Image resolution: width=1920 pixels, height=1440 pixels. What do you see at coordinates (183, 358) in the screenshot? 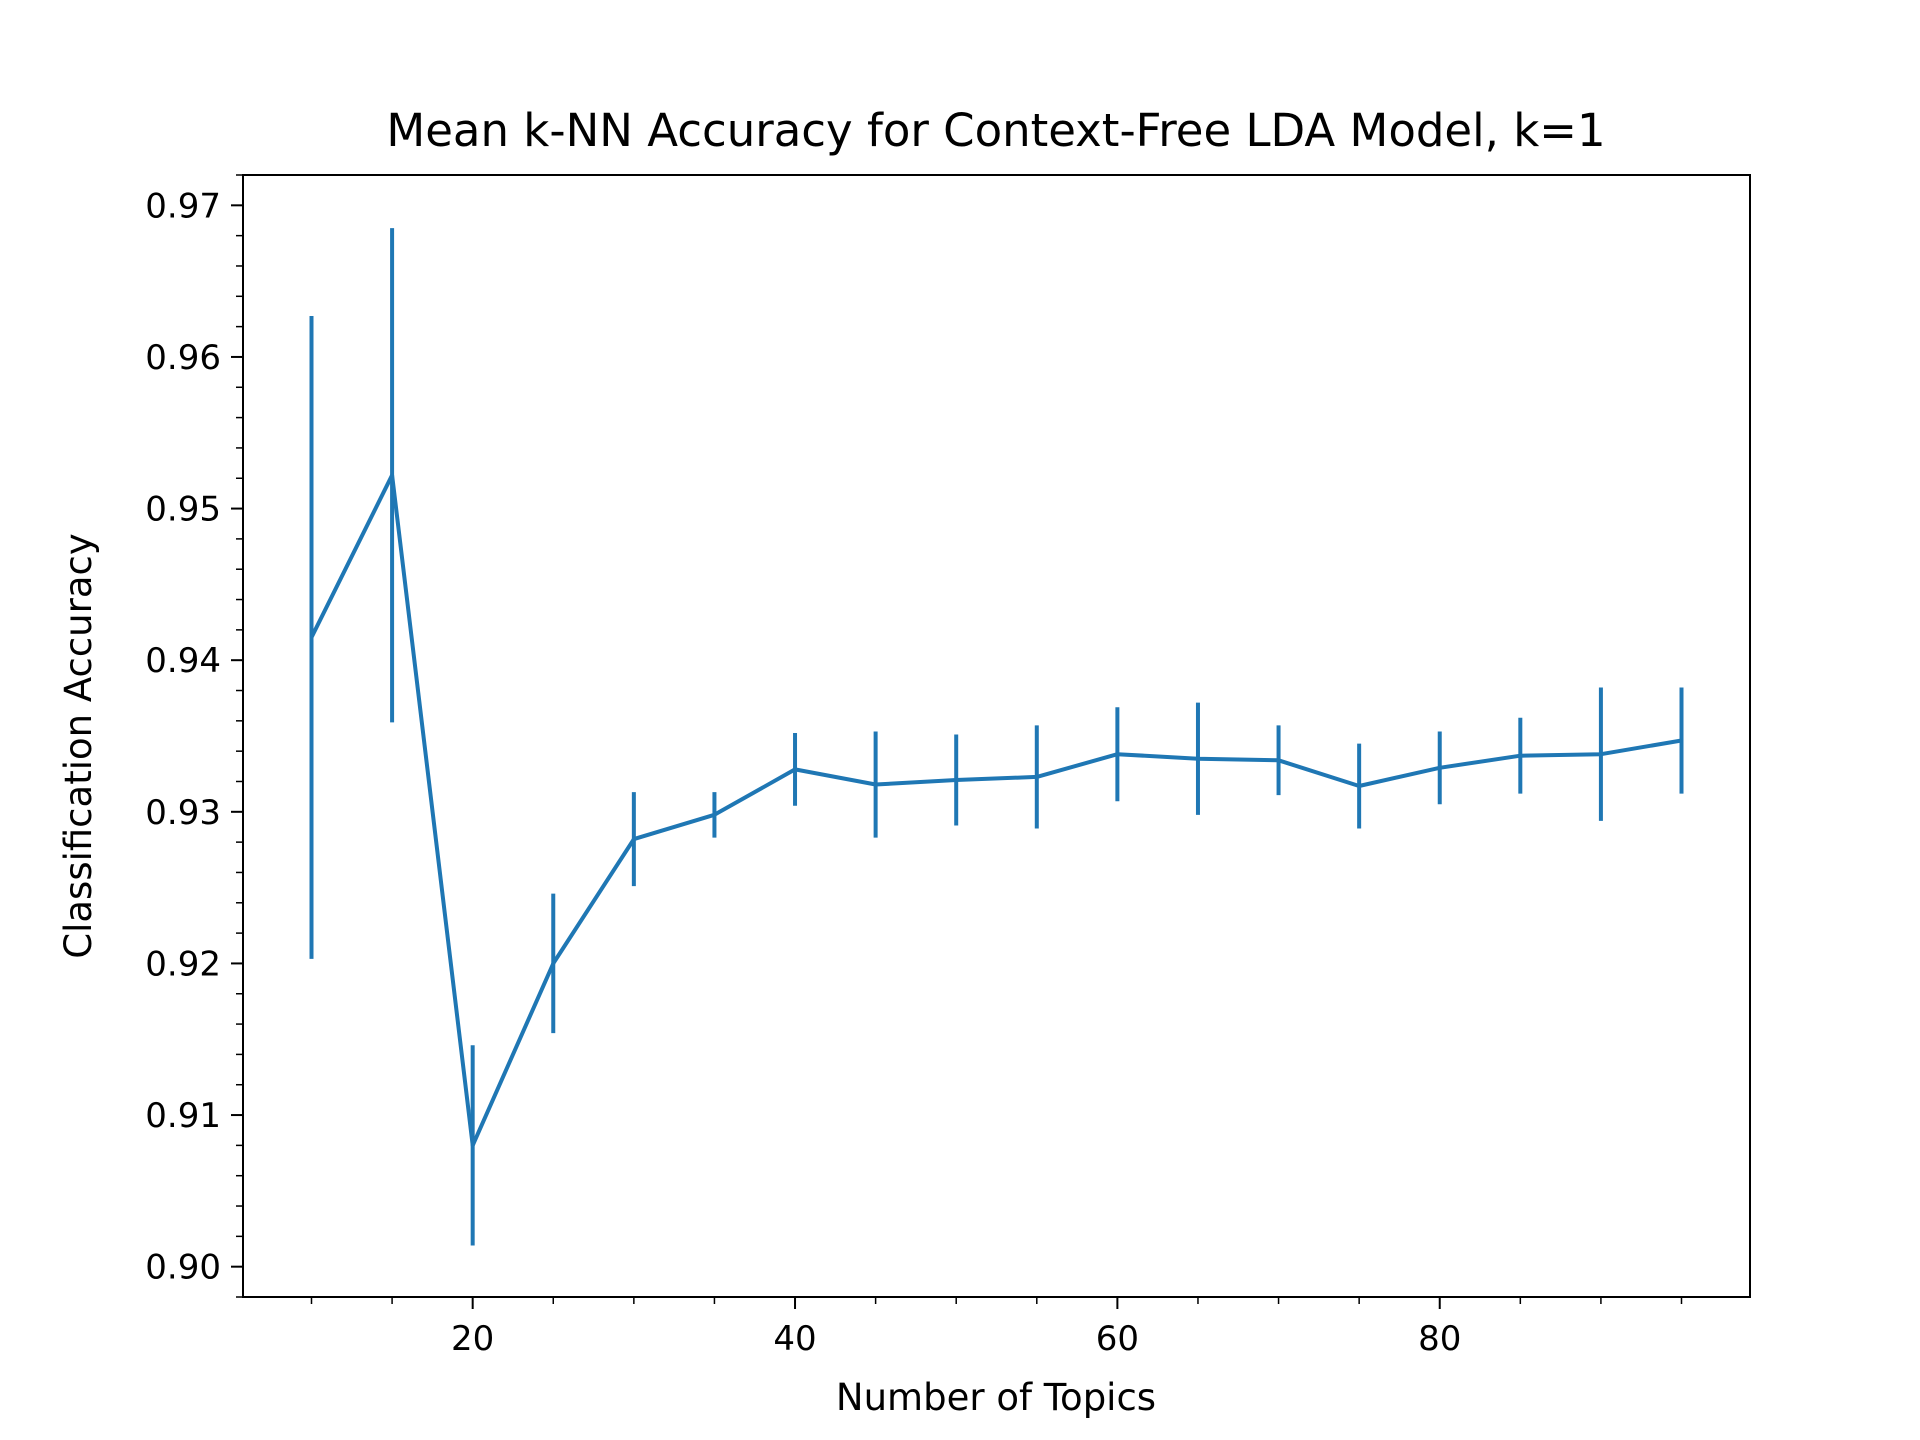
I see `y-tick-label: 0.96` at bounding box center [183, 358].